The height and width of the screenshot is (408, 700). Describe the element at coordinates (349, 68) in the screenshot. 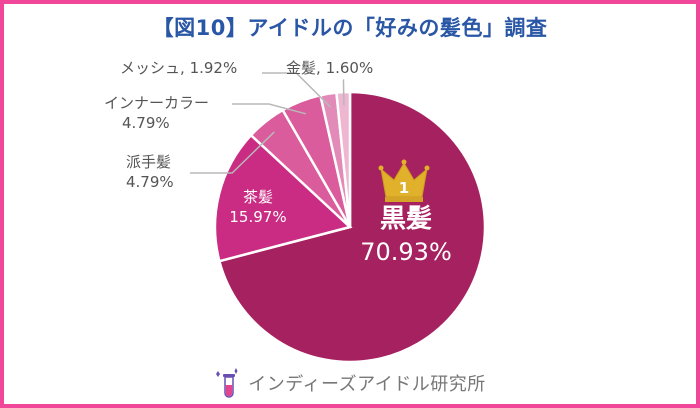

I see `slice-value: 1.60%` at that location.